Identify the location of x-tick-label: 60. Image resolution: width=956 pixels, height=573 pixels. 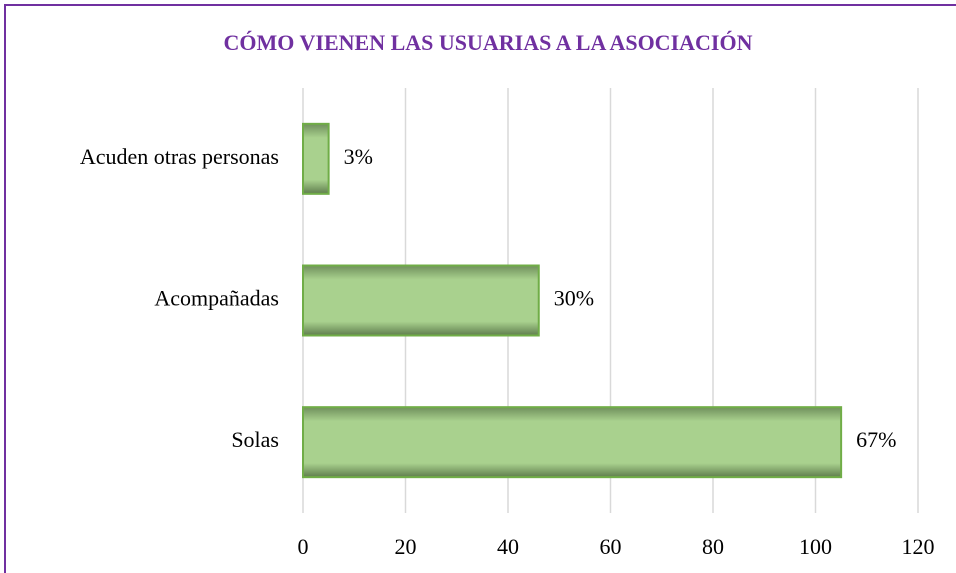
(611, 546).